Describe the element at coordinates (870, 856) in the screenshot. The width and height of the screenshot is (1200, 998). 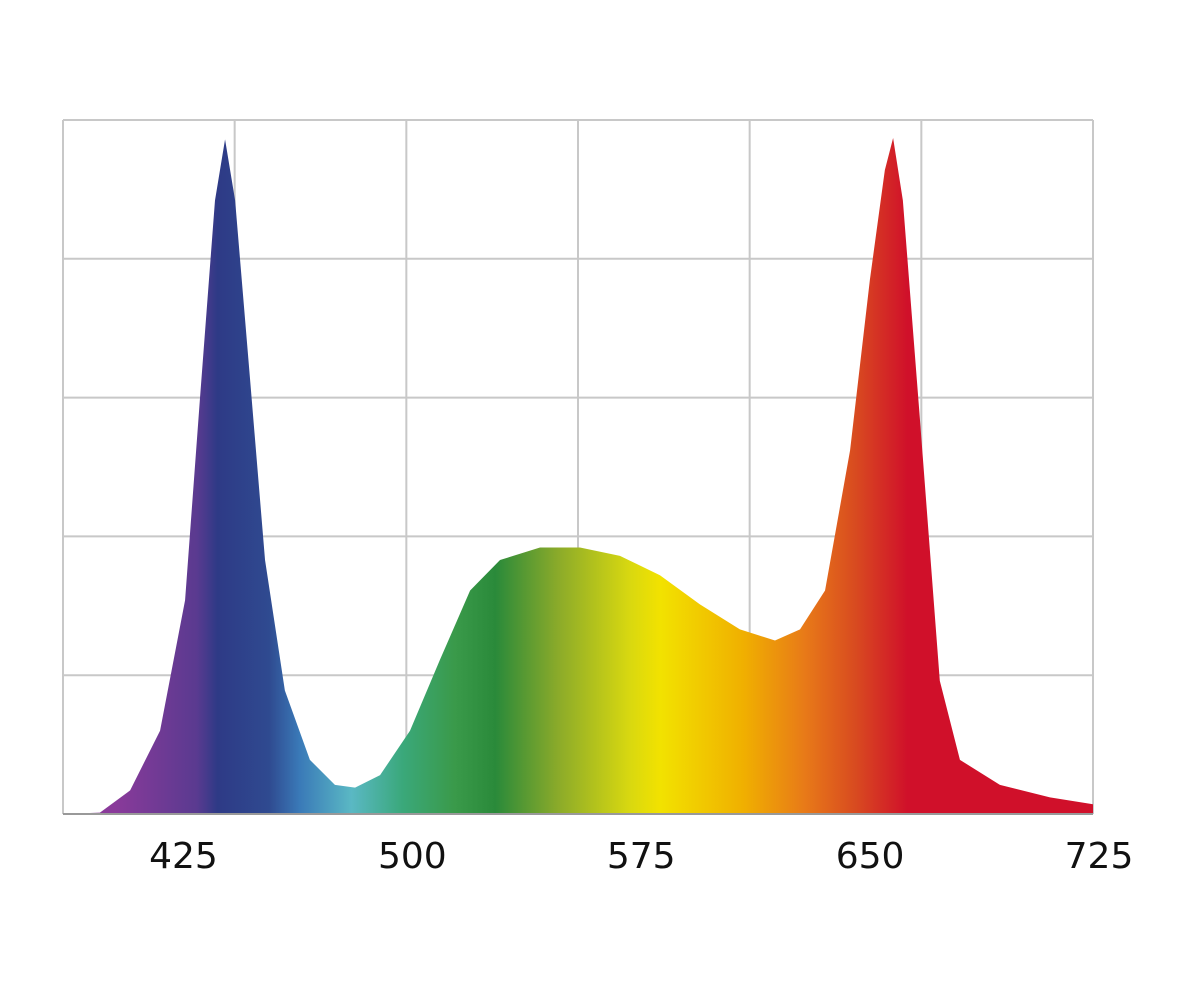
I see `x-tick-label: 650` at that location.